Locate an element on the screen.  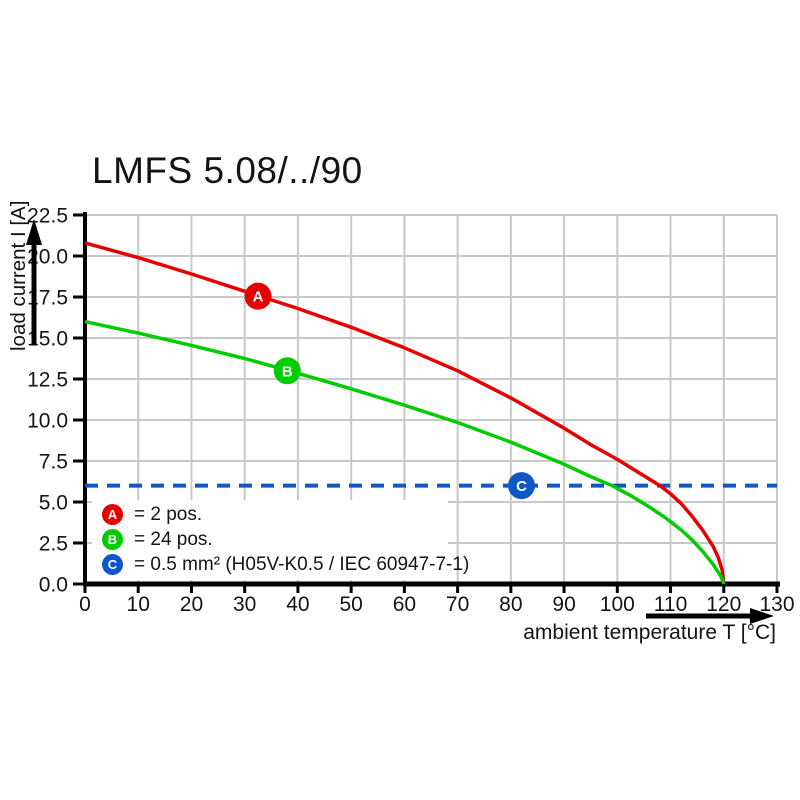
y-tick-label: 7.5 is located at coordinates (53, 462).